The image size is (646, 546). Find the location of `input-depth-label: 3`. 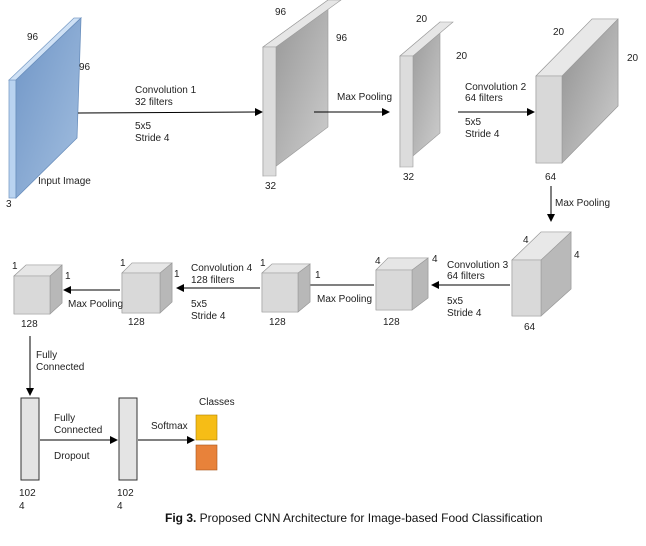

input-depth-label: 3 is located at coordinates (9, 204).